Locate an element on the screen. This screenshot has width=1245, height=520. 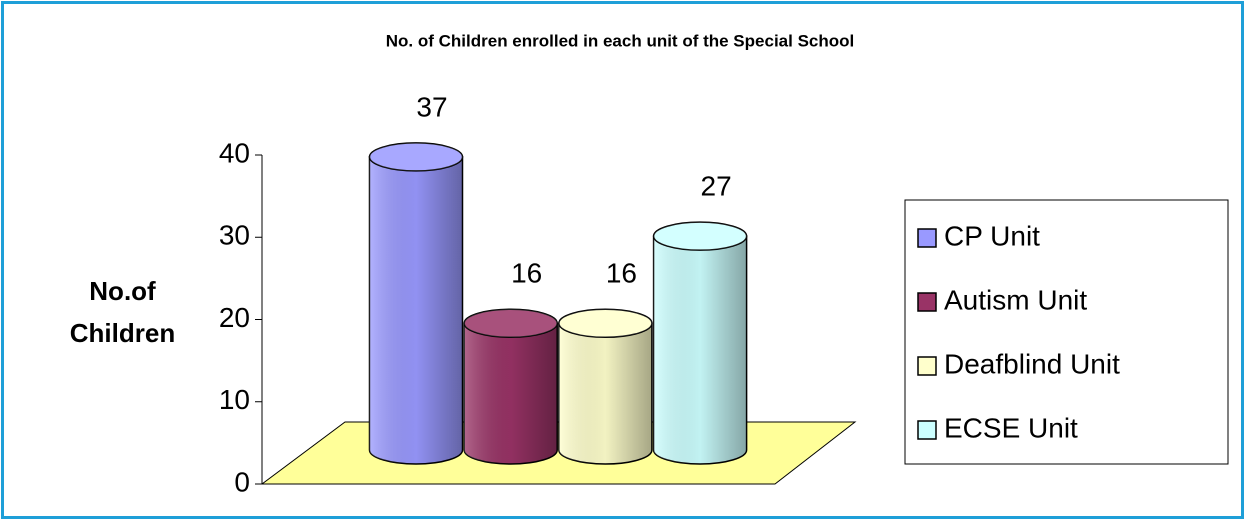
value-label: 27 is located at coordinates (716, 186).